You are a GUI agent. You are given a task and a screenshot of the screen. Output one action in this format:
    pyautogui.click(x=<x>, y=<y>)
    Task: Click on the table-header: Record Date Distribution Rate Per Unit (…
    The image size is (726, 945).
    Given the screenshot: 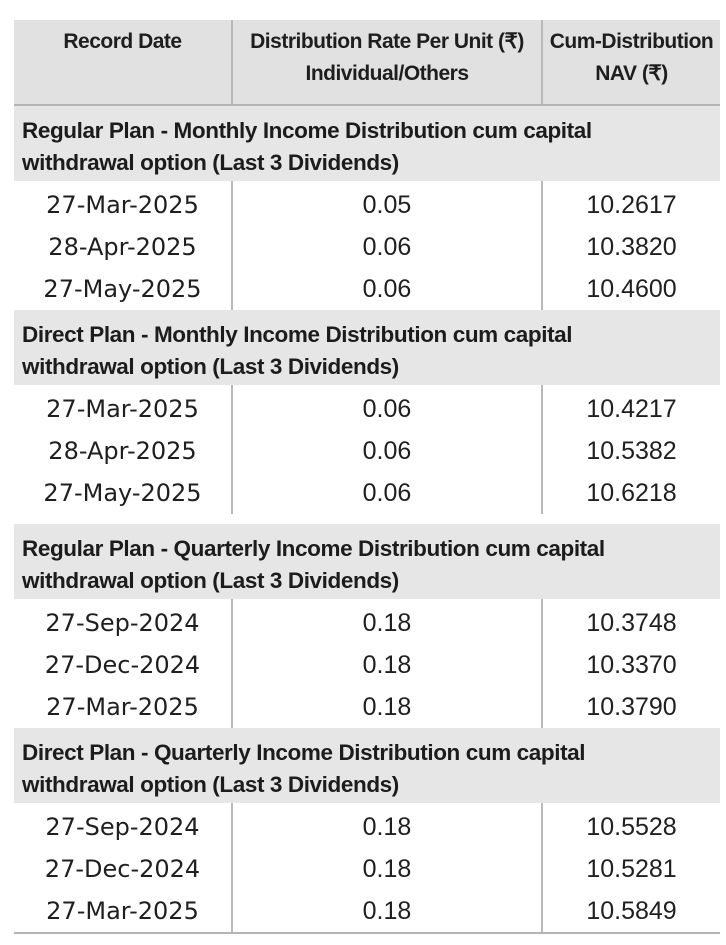 What is the action you would take?
    pyautogui.click(x=367, y=63)
    